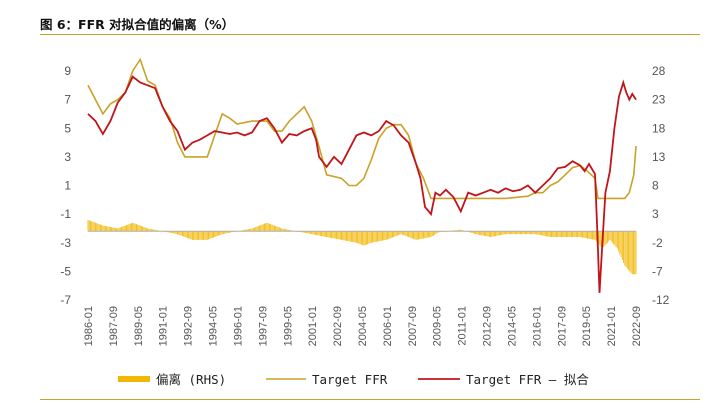  I want to click on x-tick-label: 2022-09, so click(637, 326).